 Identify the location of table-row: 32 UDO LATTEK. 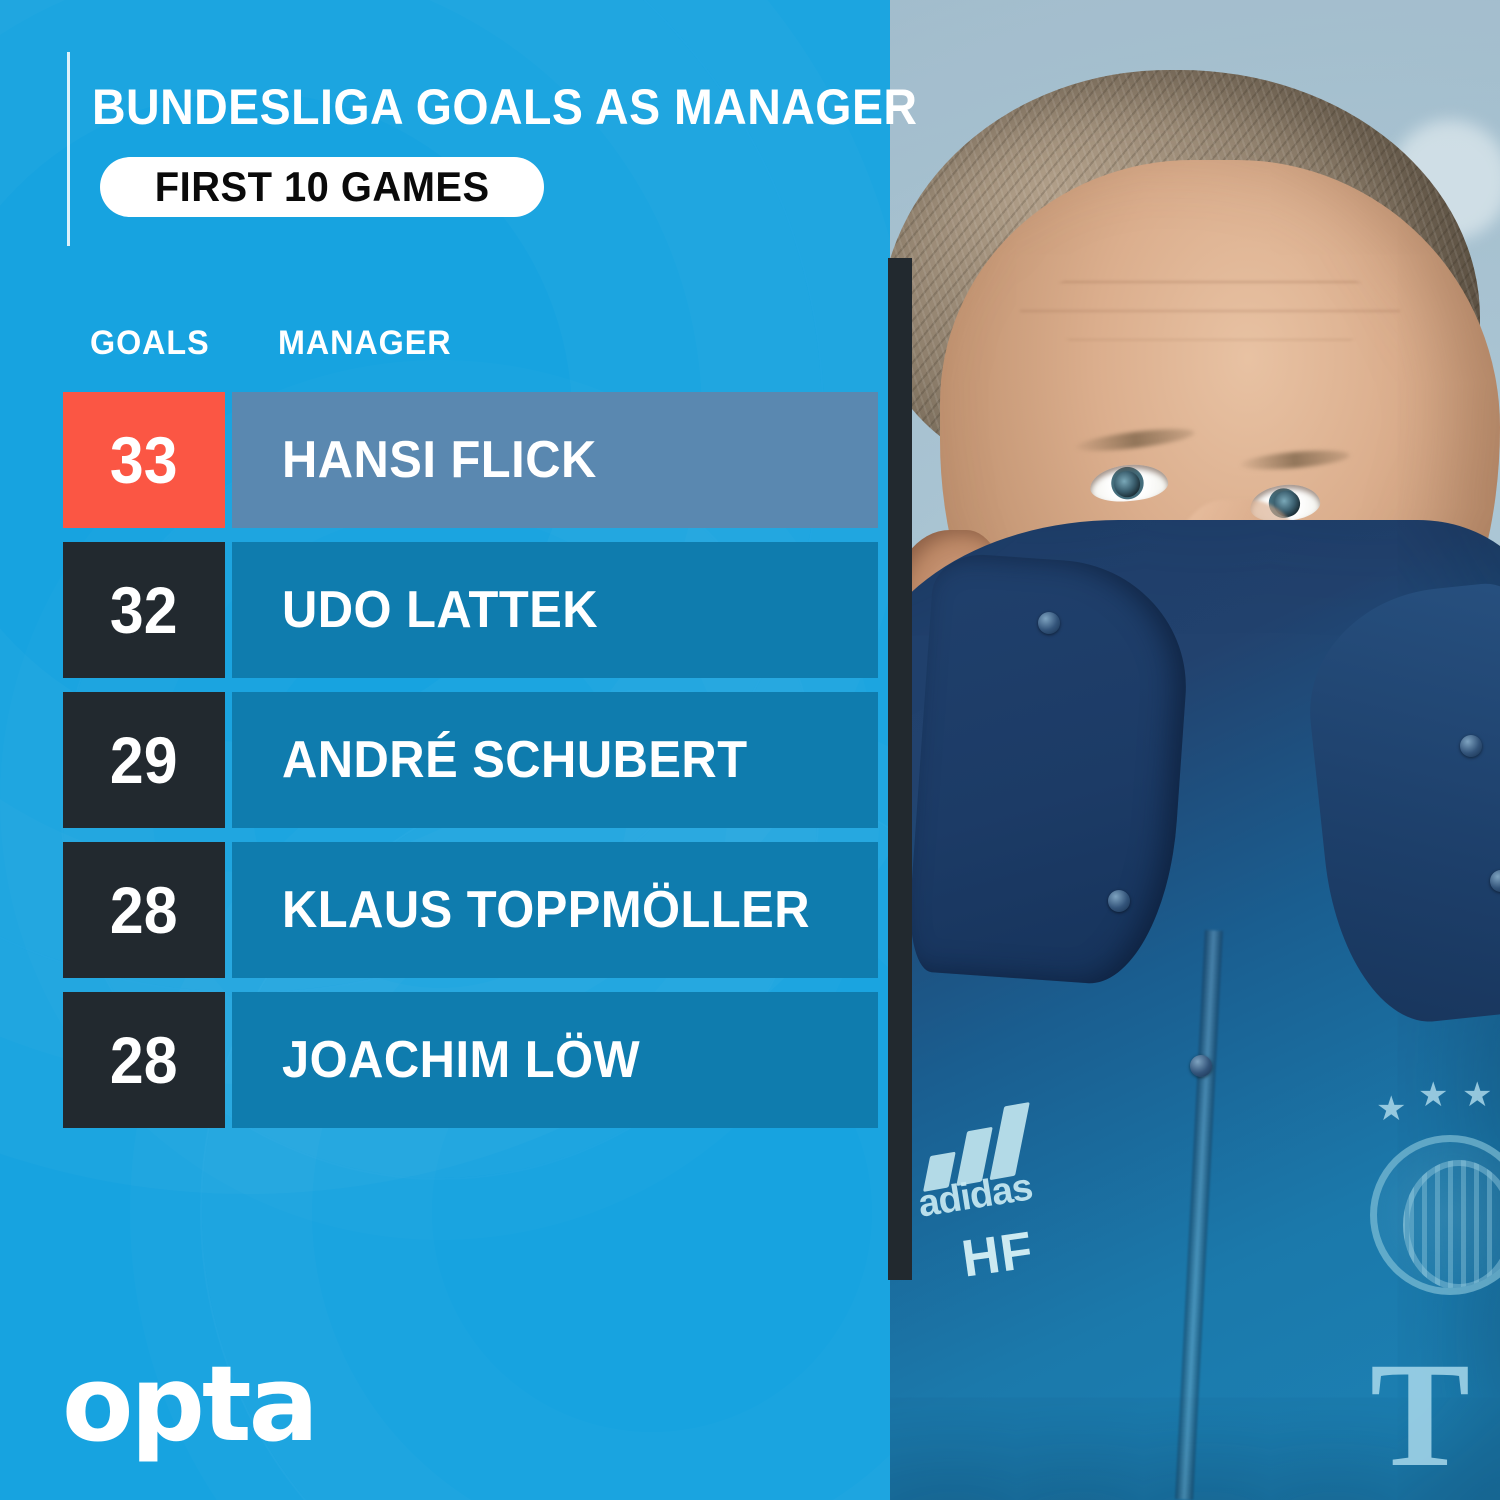
(445, 610).